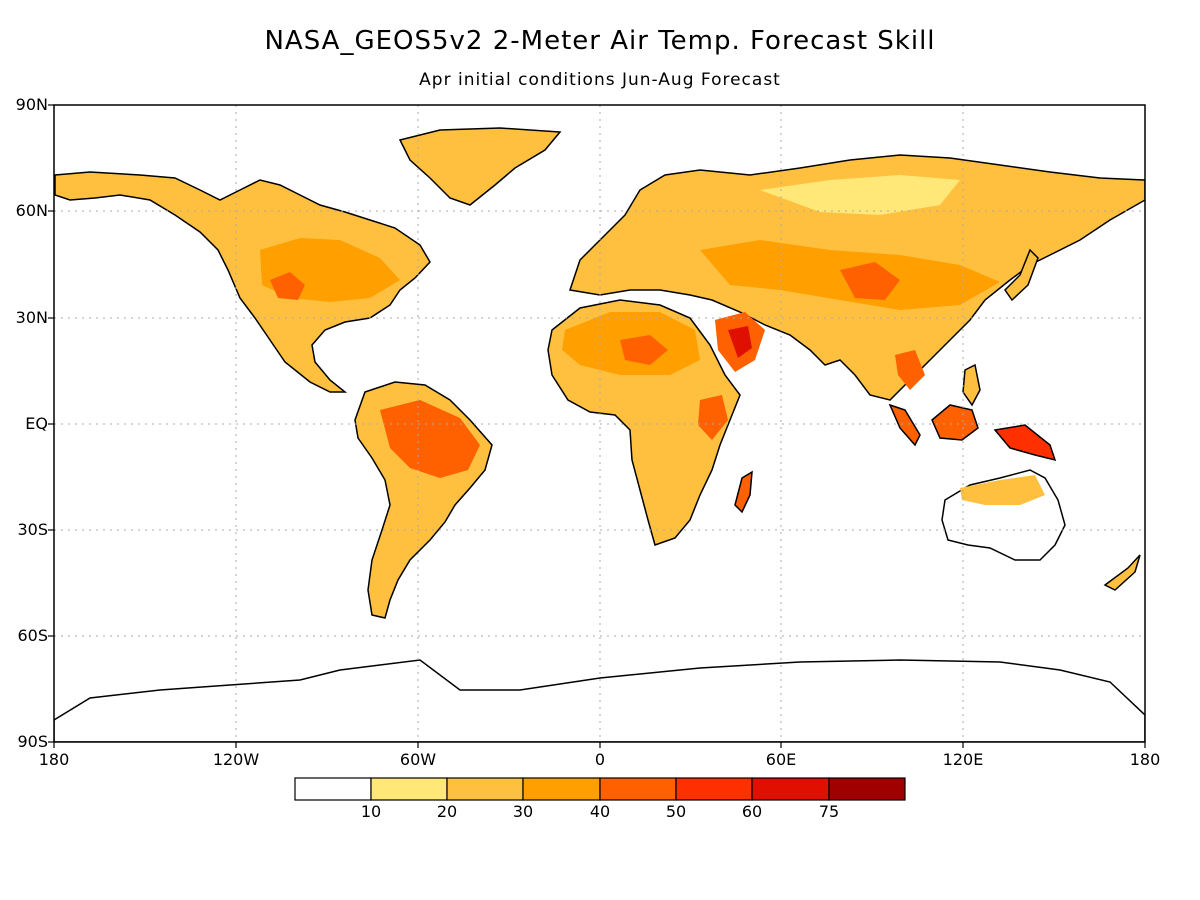  Describe the element at coordinates (904, 425) in the screenshot. I see `sumatra-land` at that location.